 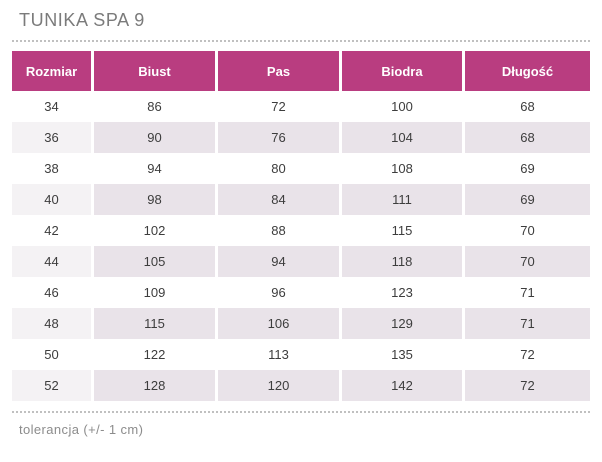 I want to click on column-header-pas: Pas, so click(x=278, y=71).